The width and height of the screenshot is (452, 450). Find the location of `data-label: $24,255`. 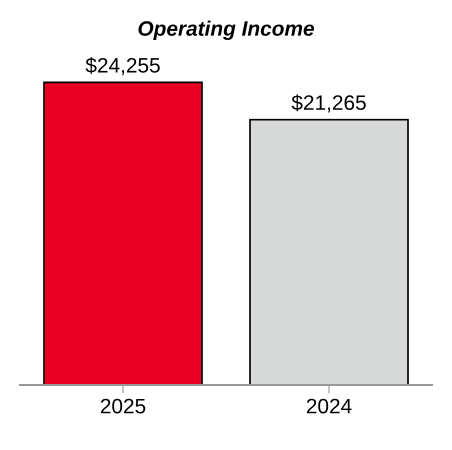

data-label: $24,255 is located at coordinates (123, 66).